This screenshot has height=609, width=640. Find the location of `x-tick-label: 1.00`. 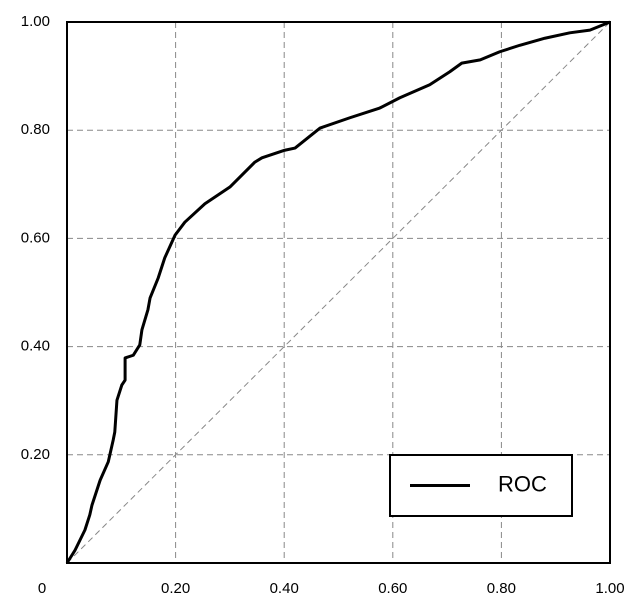

x-tick-label: 1.00 is located at coordinates (609, 588).